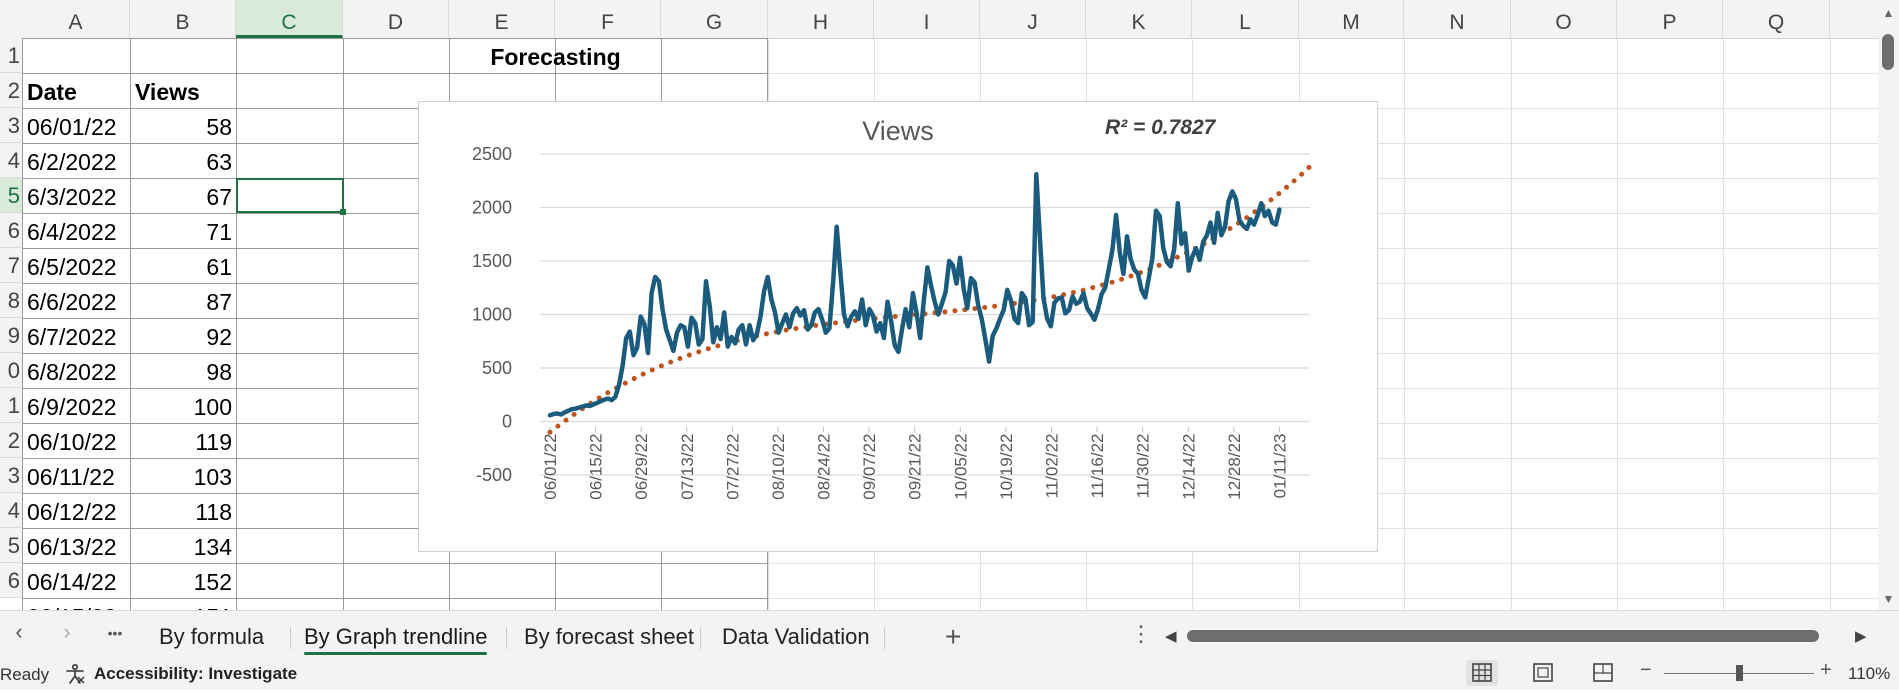 Image resolution: width=1899 pixels, height=691 pixels. What do you see at coordinates (796, 637) in the screenshot?
I see `tab-data-validation: Data Validation` at bounding box center [796, 637].